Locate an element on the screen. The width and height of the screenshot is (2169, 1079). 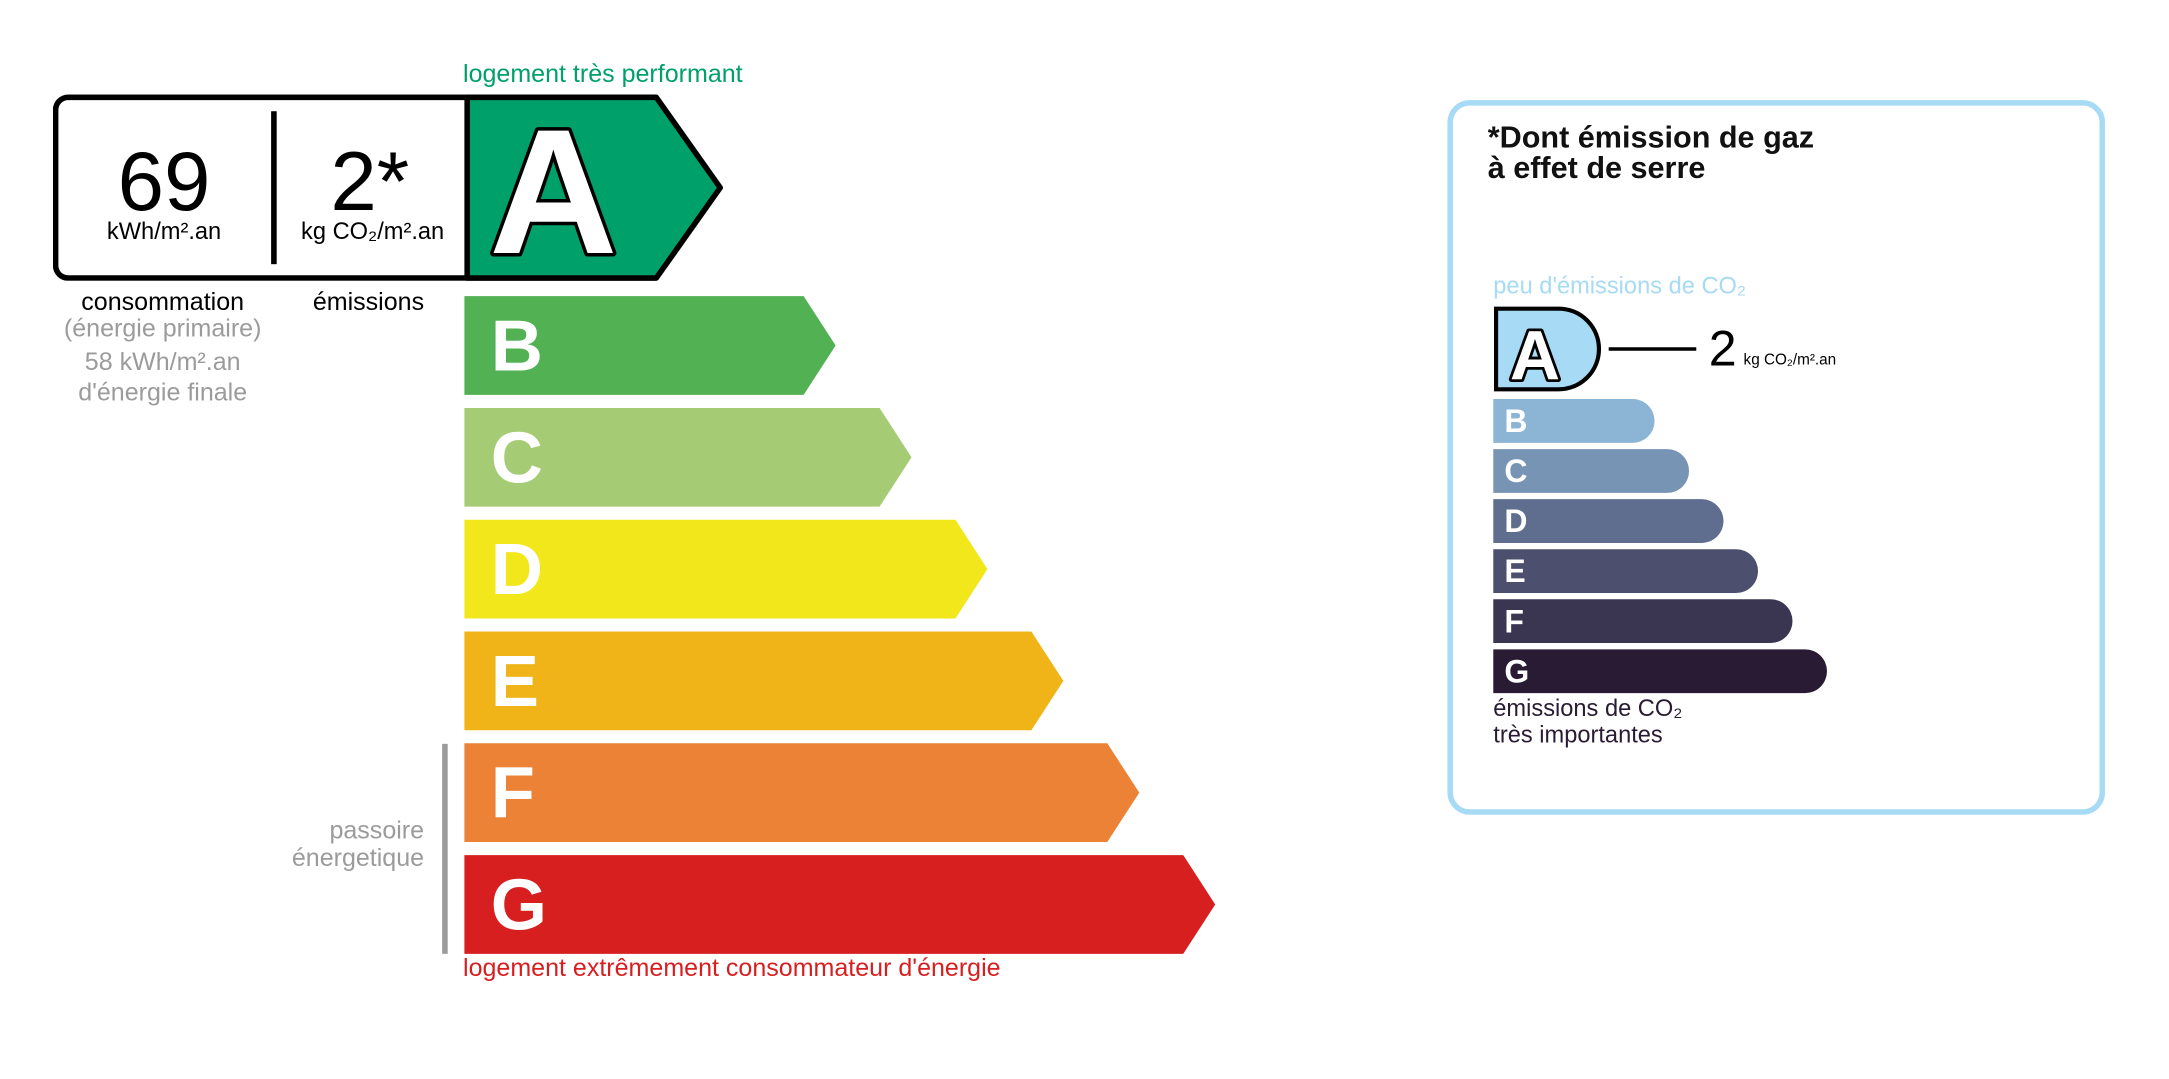
ghg-class-a-badge is located at coordinates (1547, 349).